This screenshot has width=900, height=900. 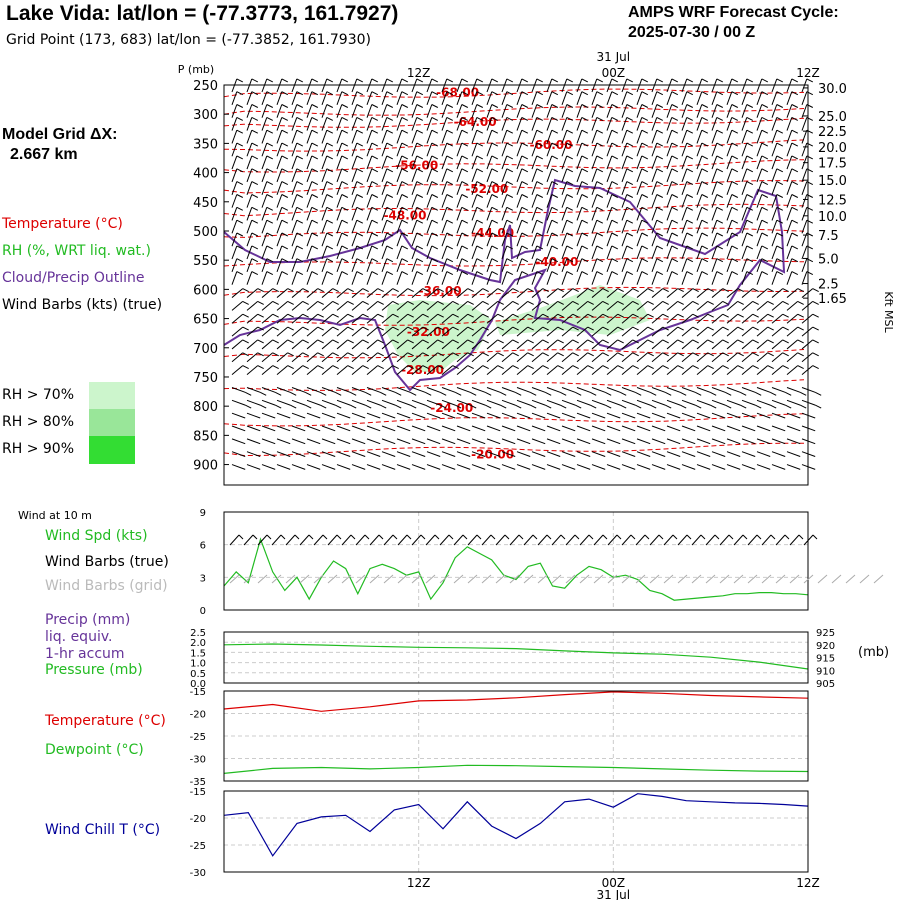 I want to click on grid-barb, so click(x=486, y=579).